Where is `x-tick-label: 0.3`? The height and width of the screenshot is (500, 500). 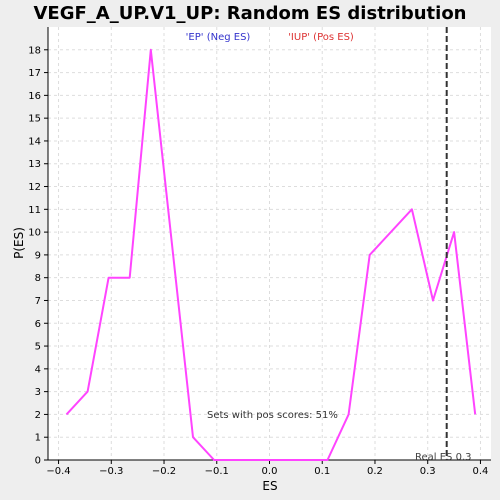
x-tick-label: 0.3 is located at coordinates (428, 471).